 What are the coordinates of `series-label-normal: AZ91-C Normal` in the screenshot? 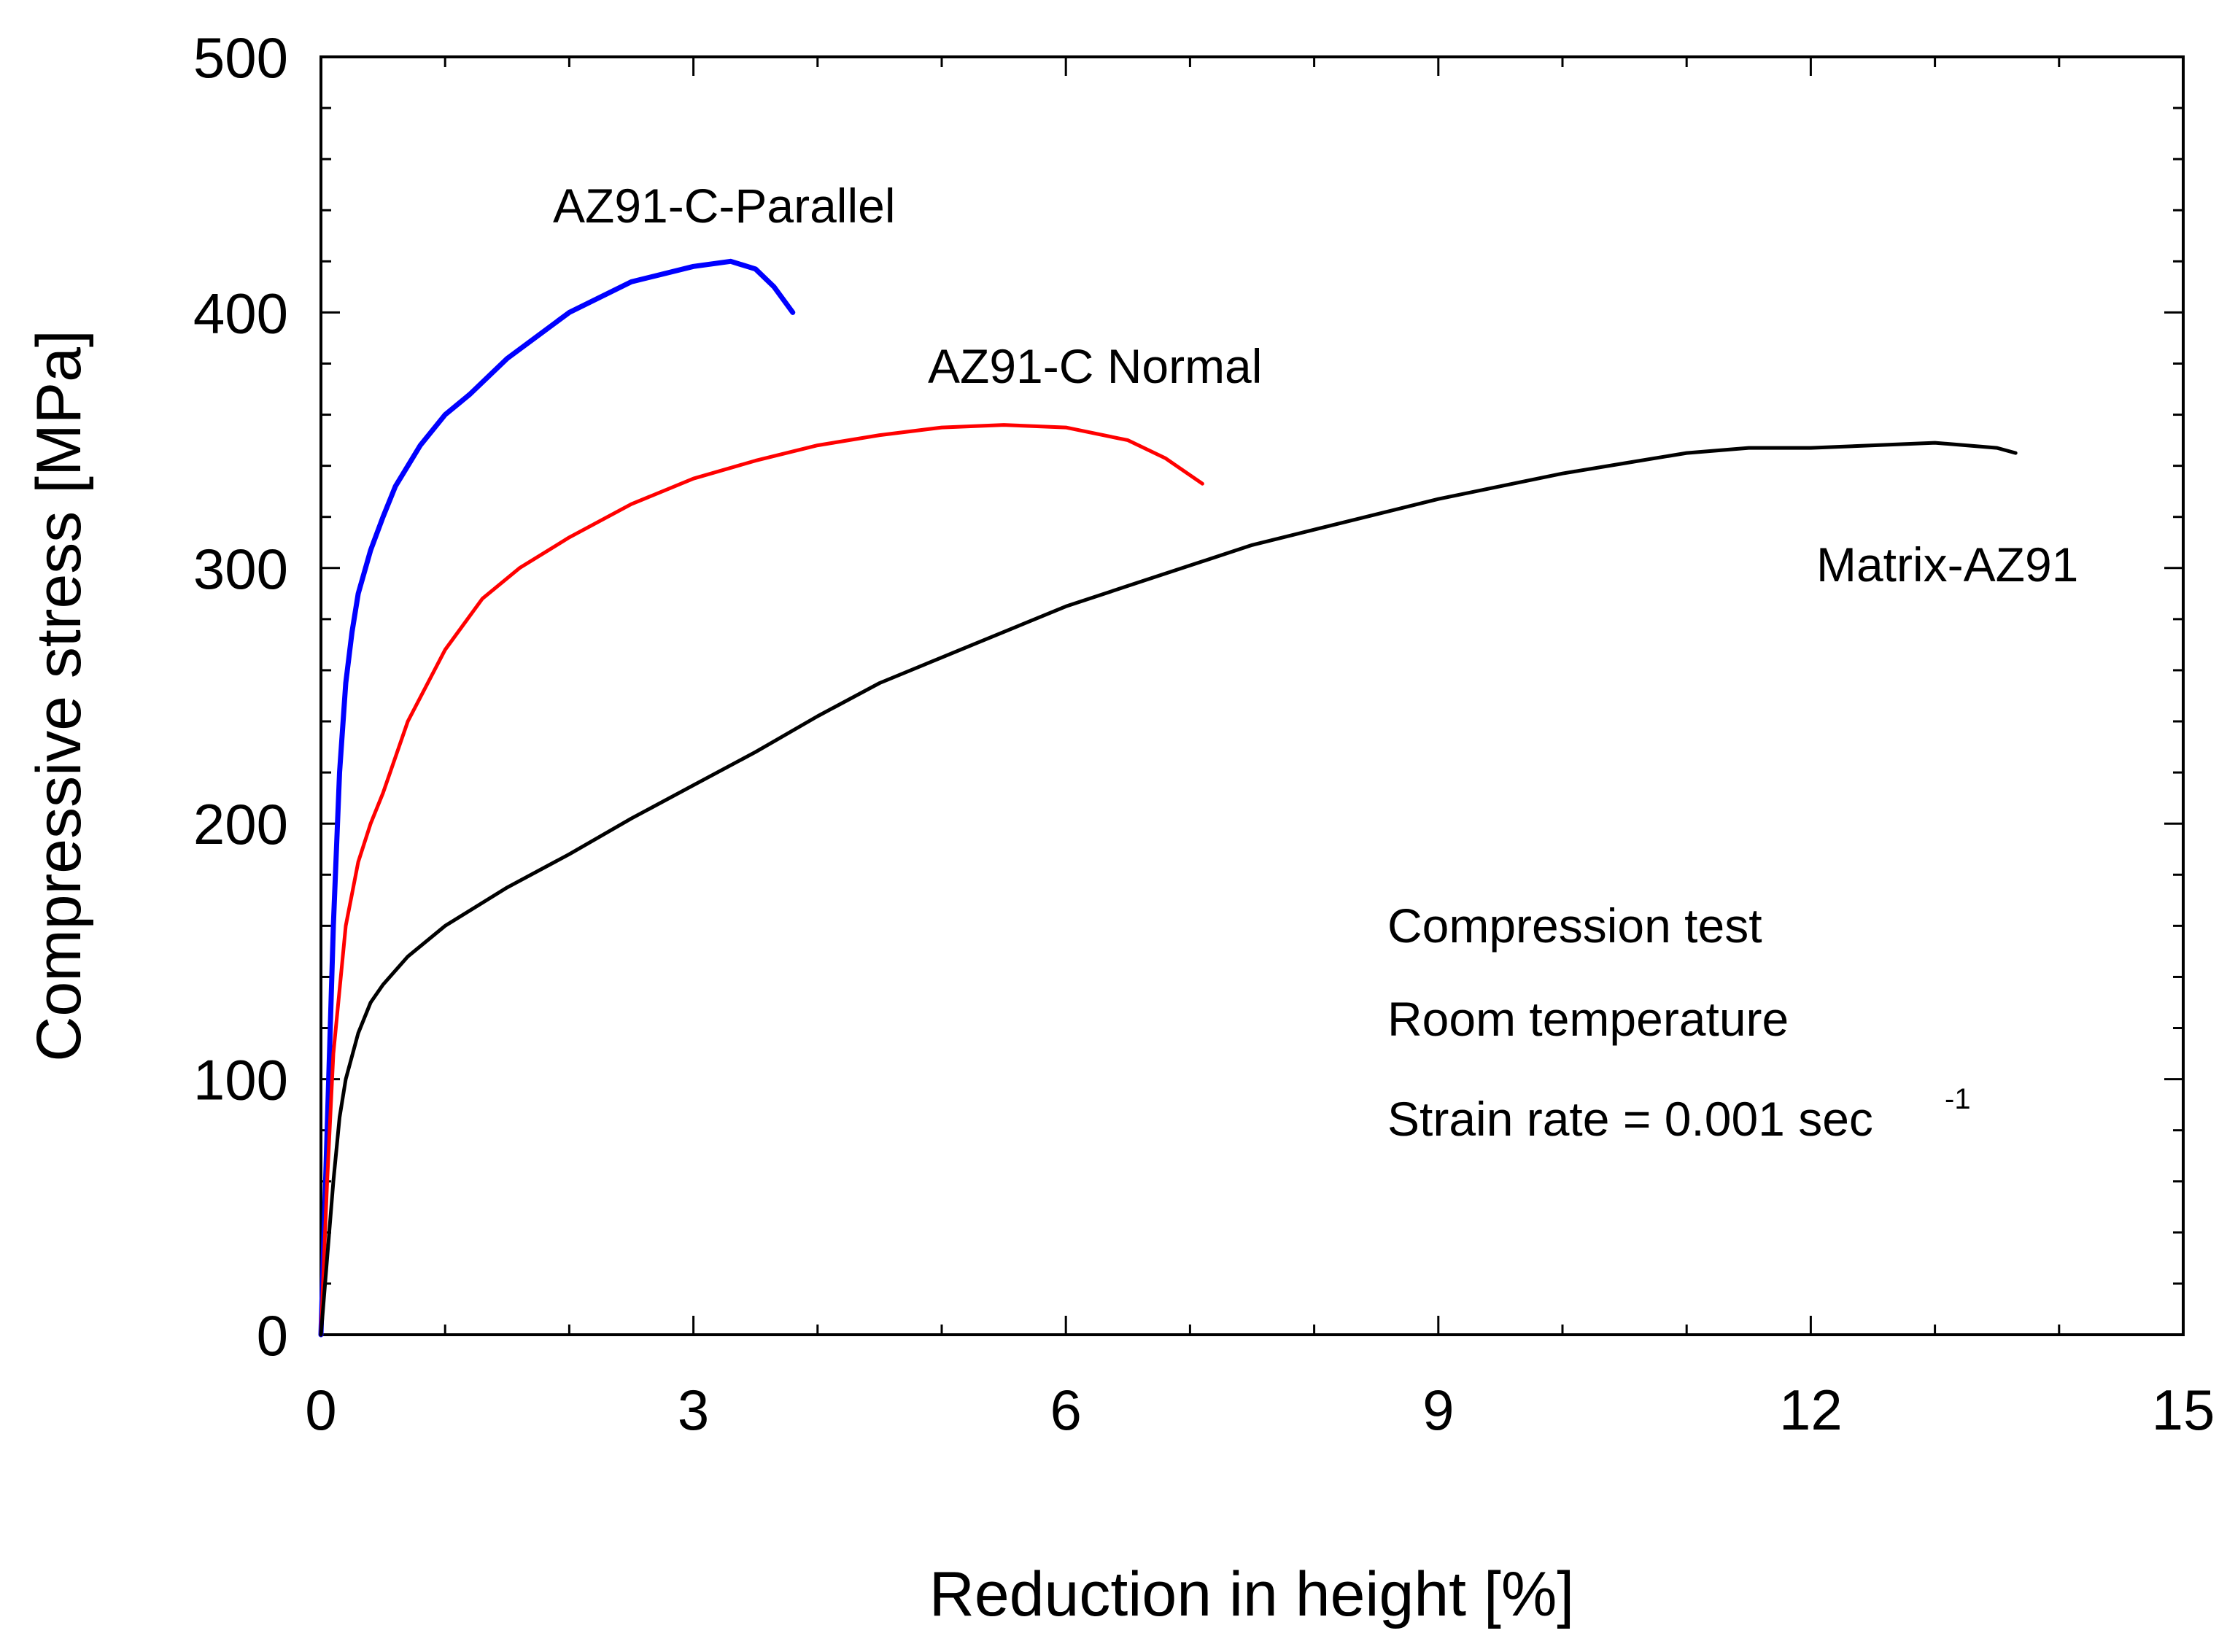 It's located at (1095, 366).